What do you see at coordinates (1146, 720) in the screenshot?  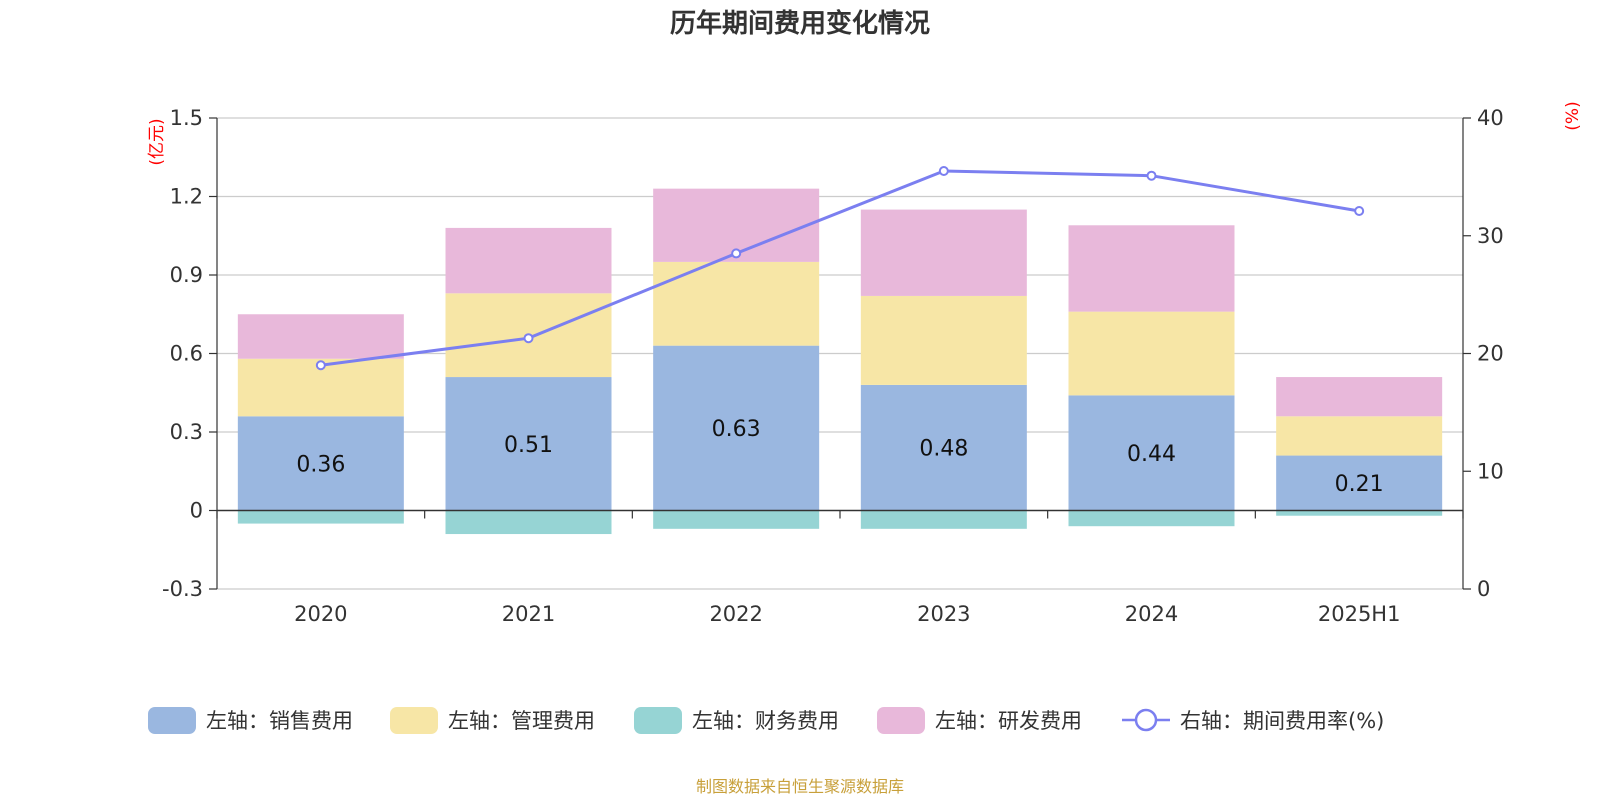 I see `legend-marker-swatch` at bounding box center [1146, 720].